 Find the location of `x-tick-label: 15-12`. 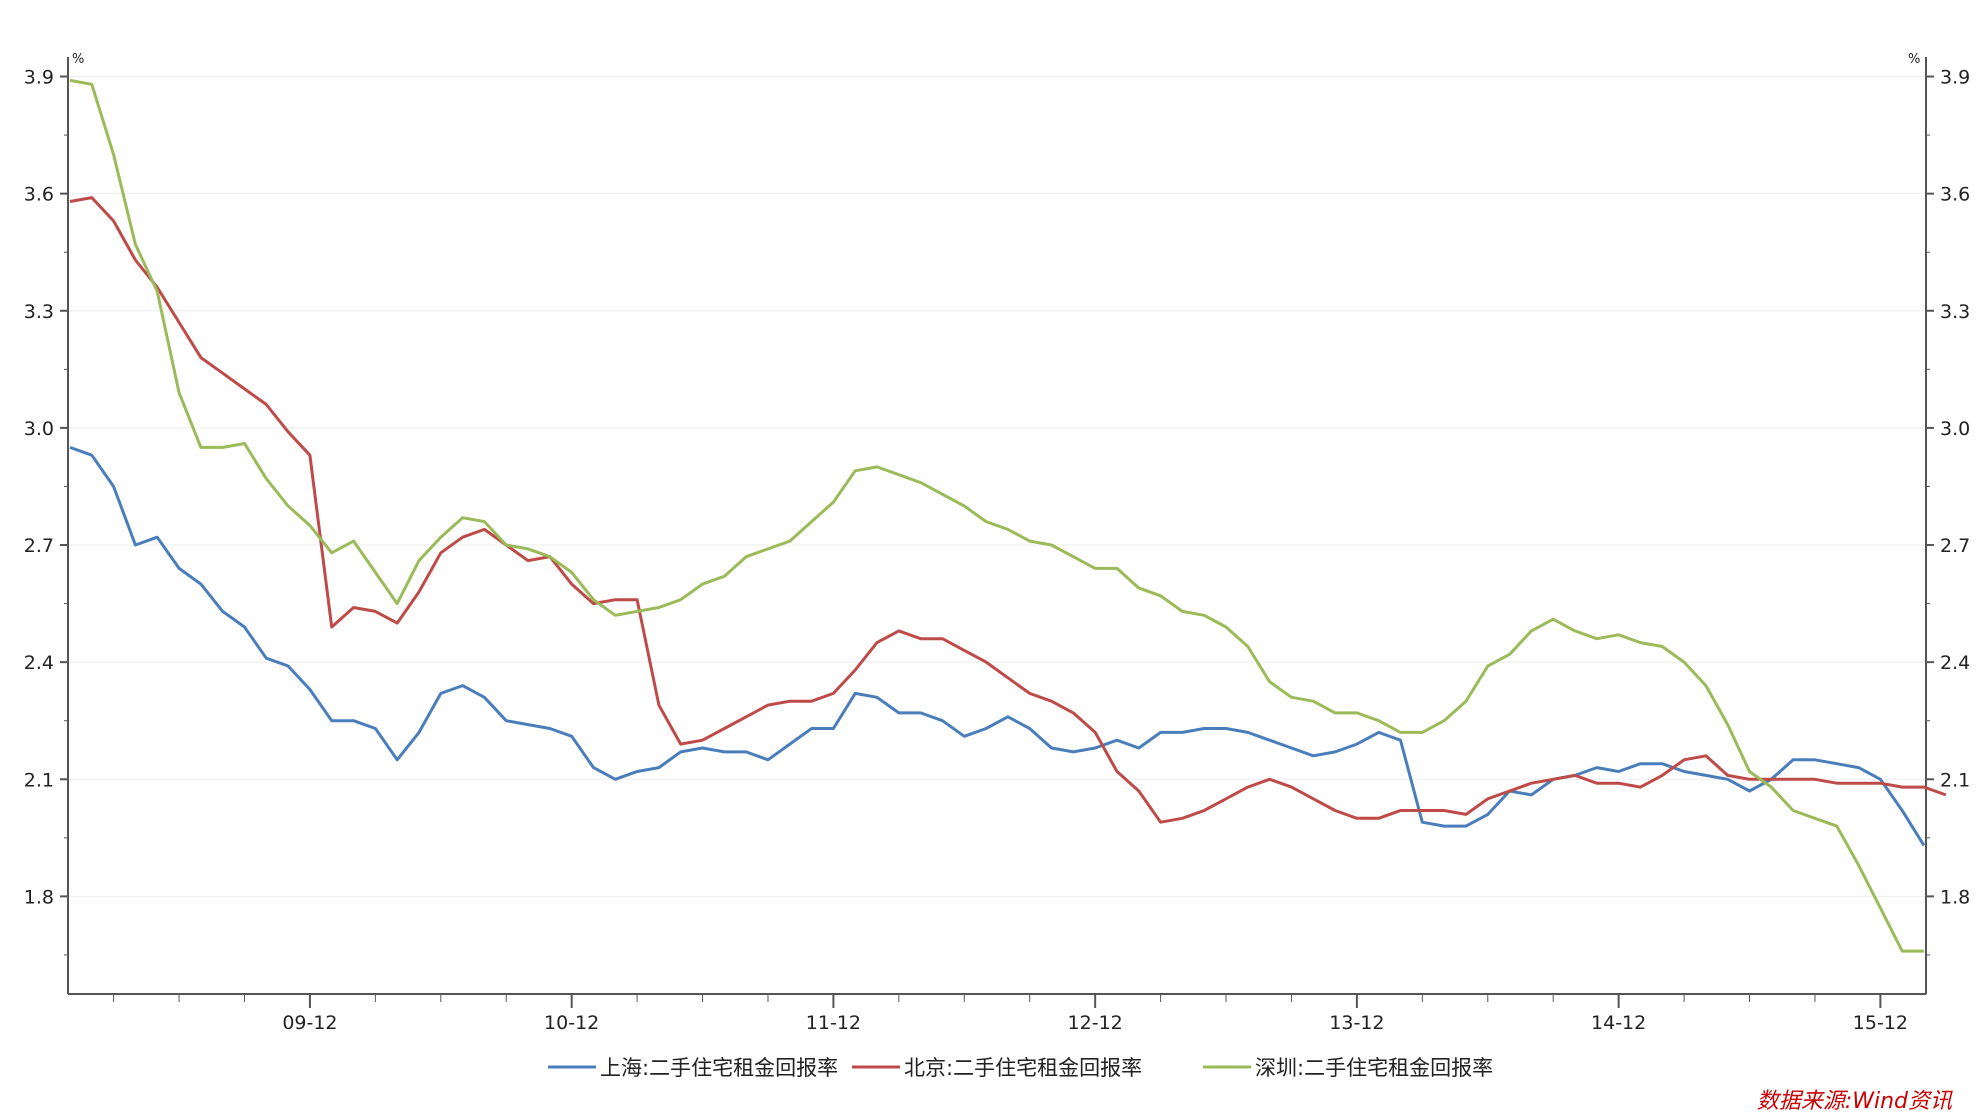

x-tick-label: 15-12 is located at coordinates (1880, 1023).